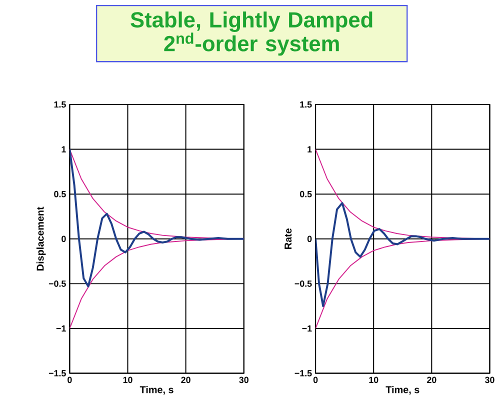 This screenshot has height=411, width=498. Describe the element at coordinates (288, 238) in the screenshot. I see `y-axis-title: Rate` at that location.